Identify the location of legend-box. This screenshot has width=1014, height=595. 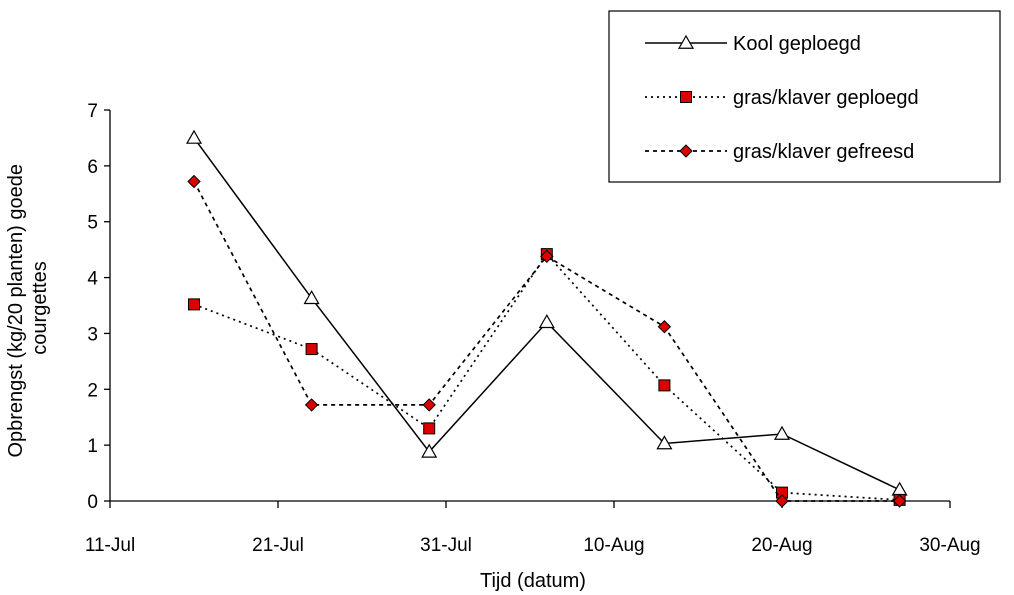
(804, 96).